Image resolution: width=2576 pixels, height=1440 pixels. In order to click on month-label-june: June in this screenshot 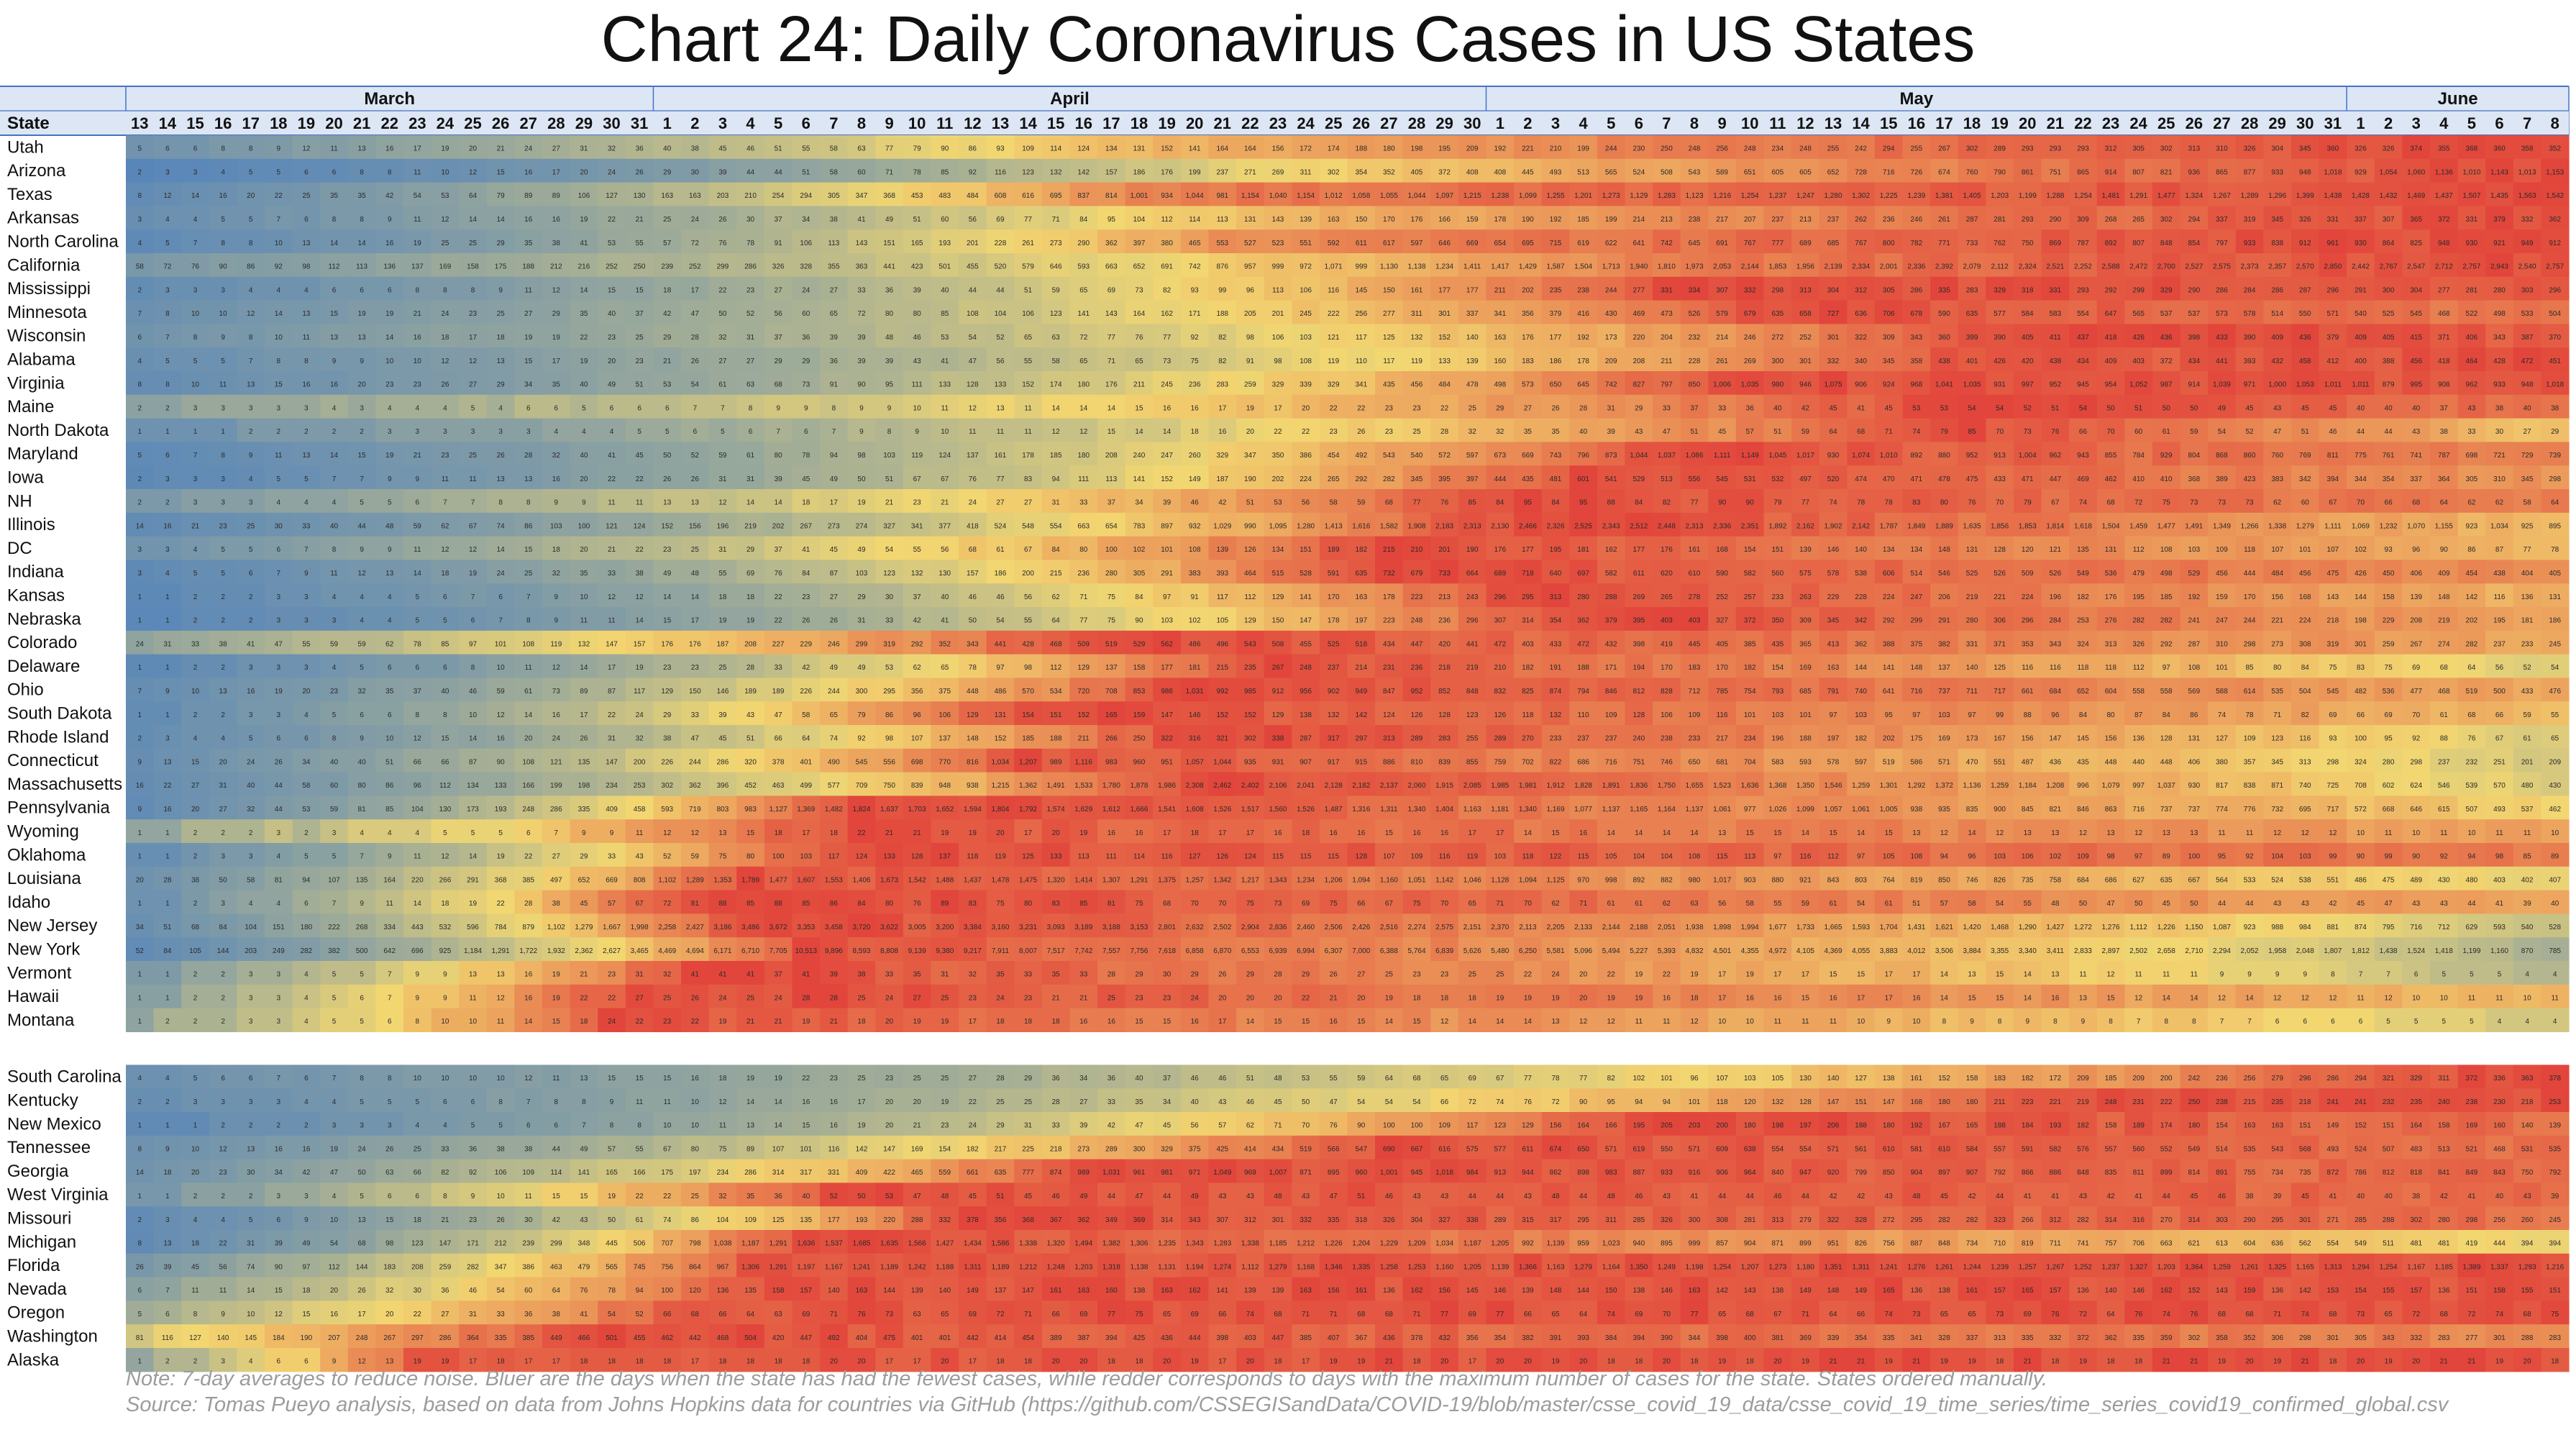, I will do `click(2458, 99)`.